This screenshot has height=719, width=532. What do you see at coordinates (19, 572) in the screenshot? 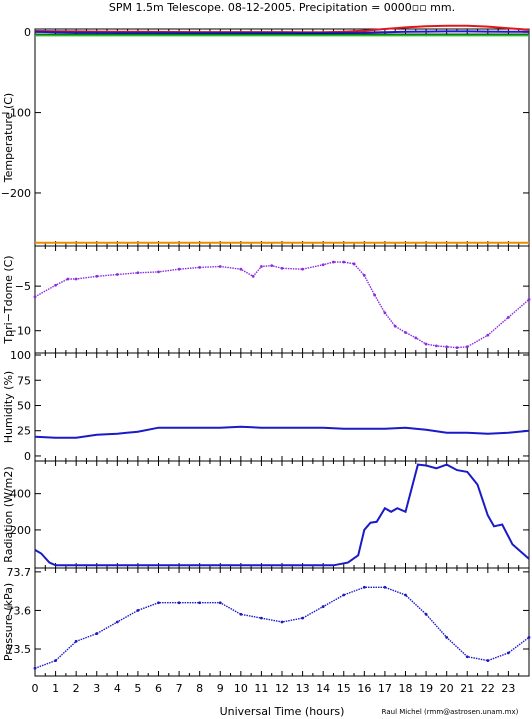
I see `y-tick-label: 73.7` at bounding box center [19, 572].